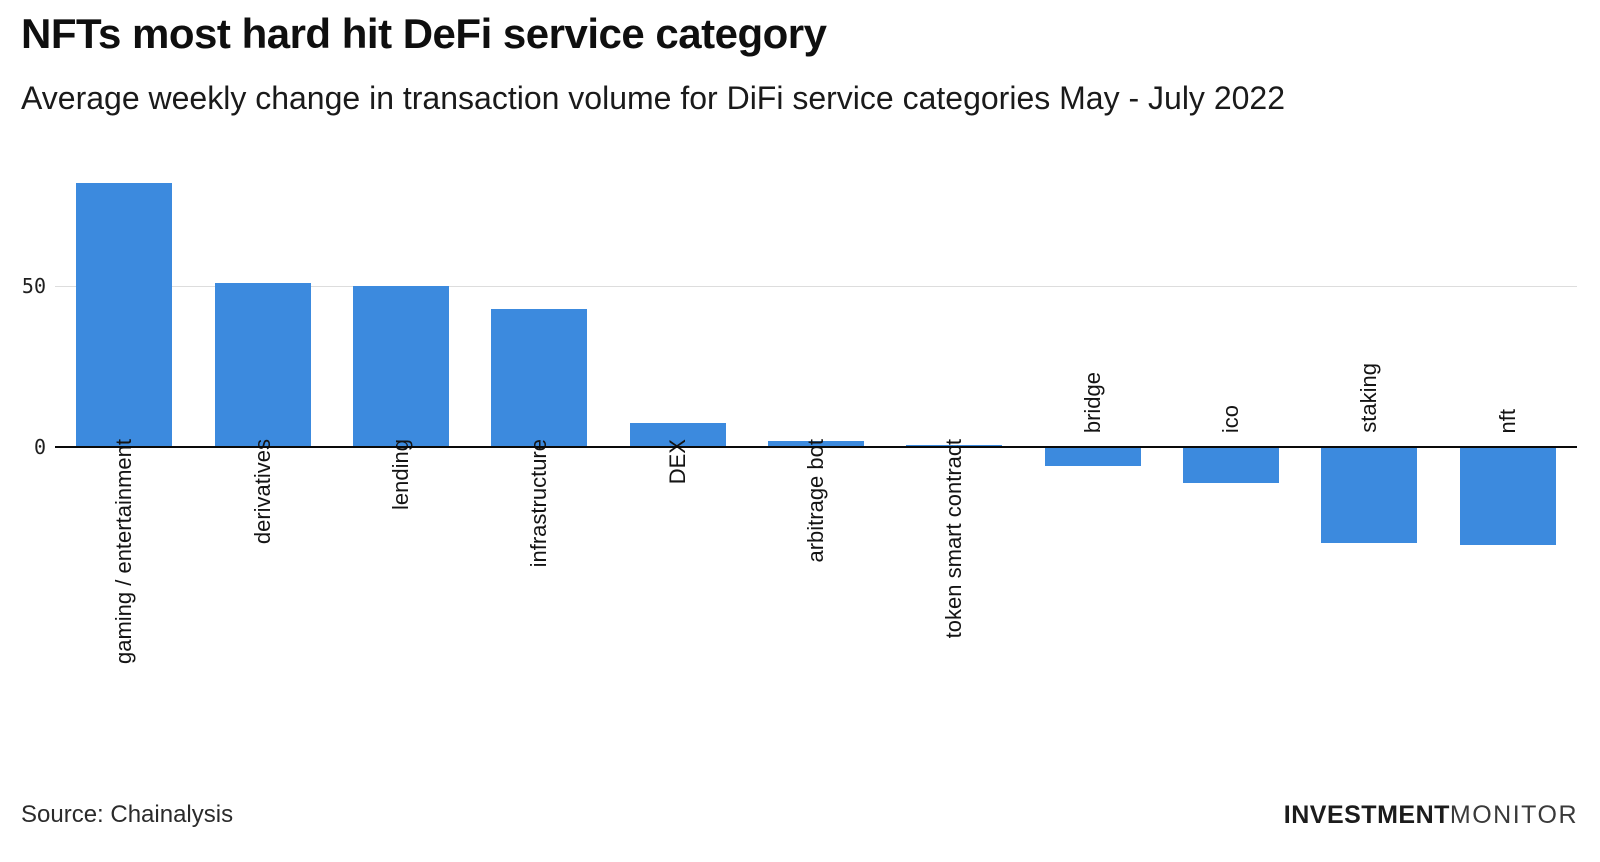 The height and width of the screenshot is (862, 1600). I want to click on bar-nft, so click(1507, 496).